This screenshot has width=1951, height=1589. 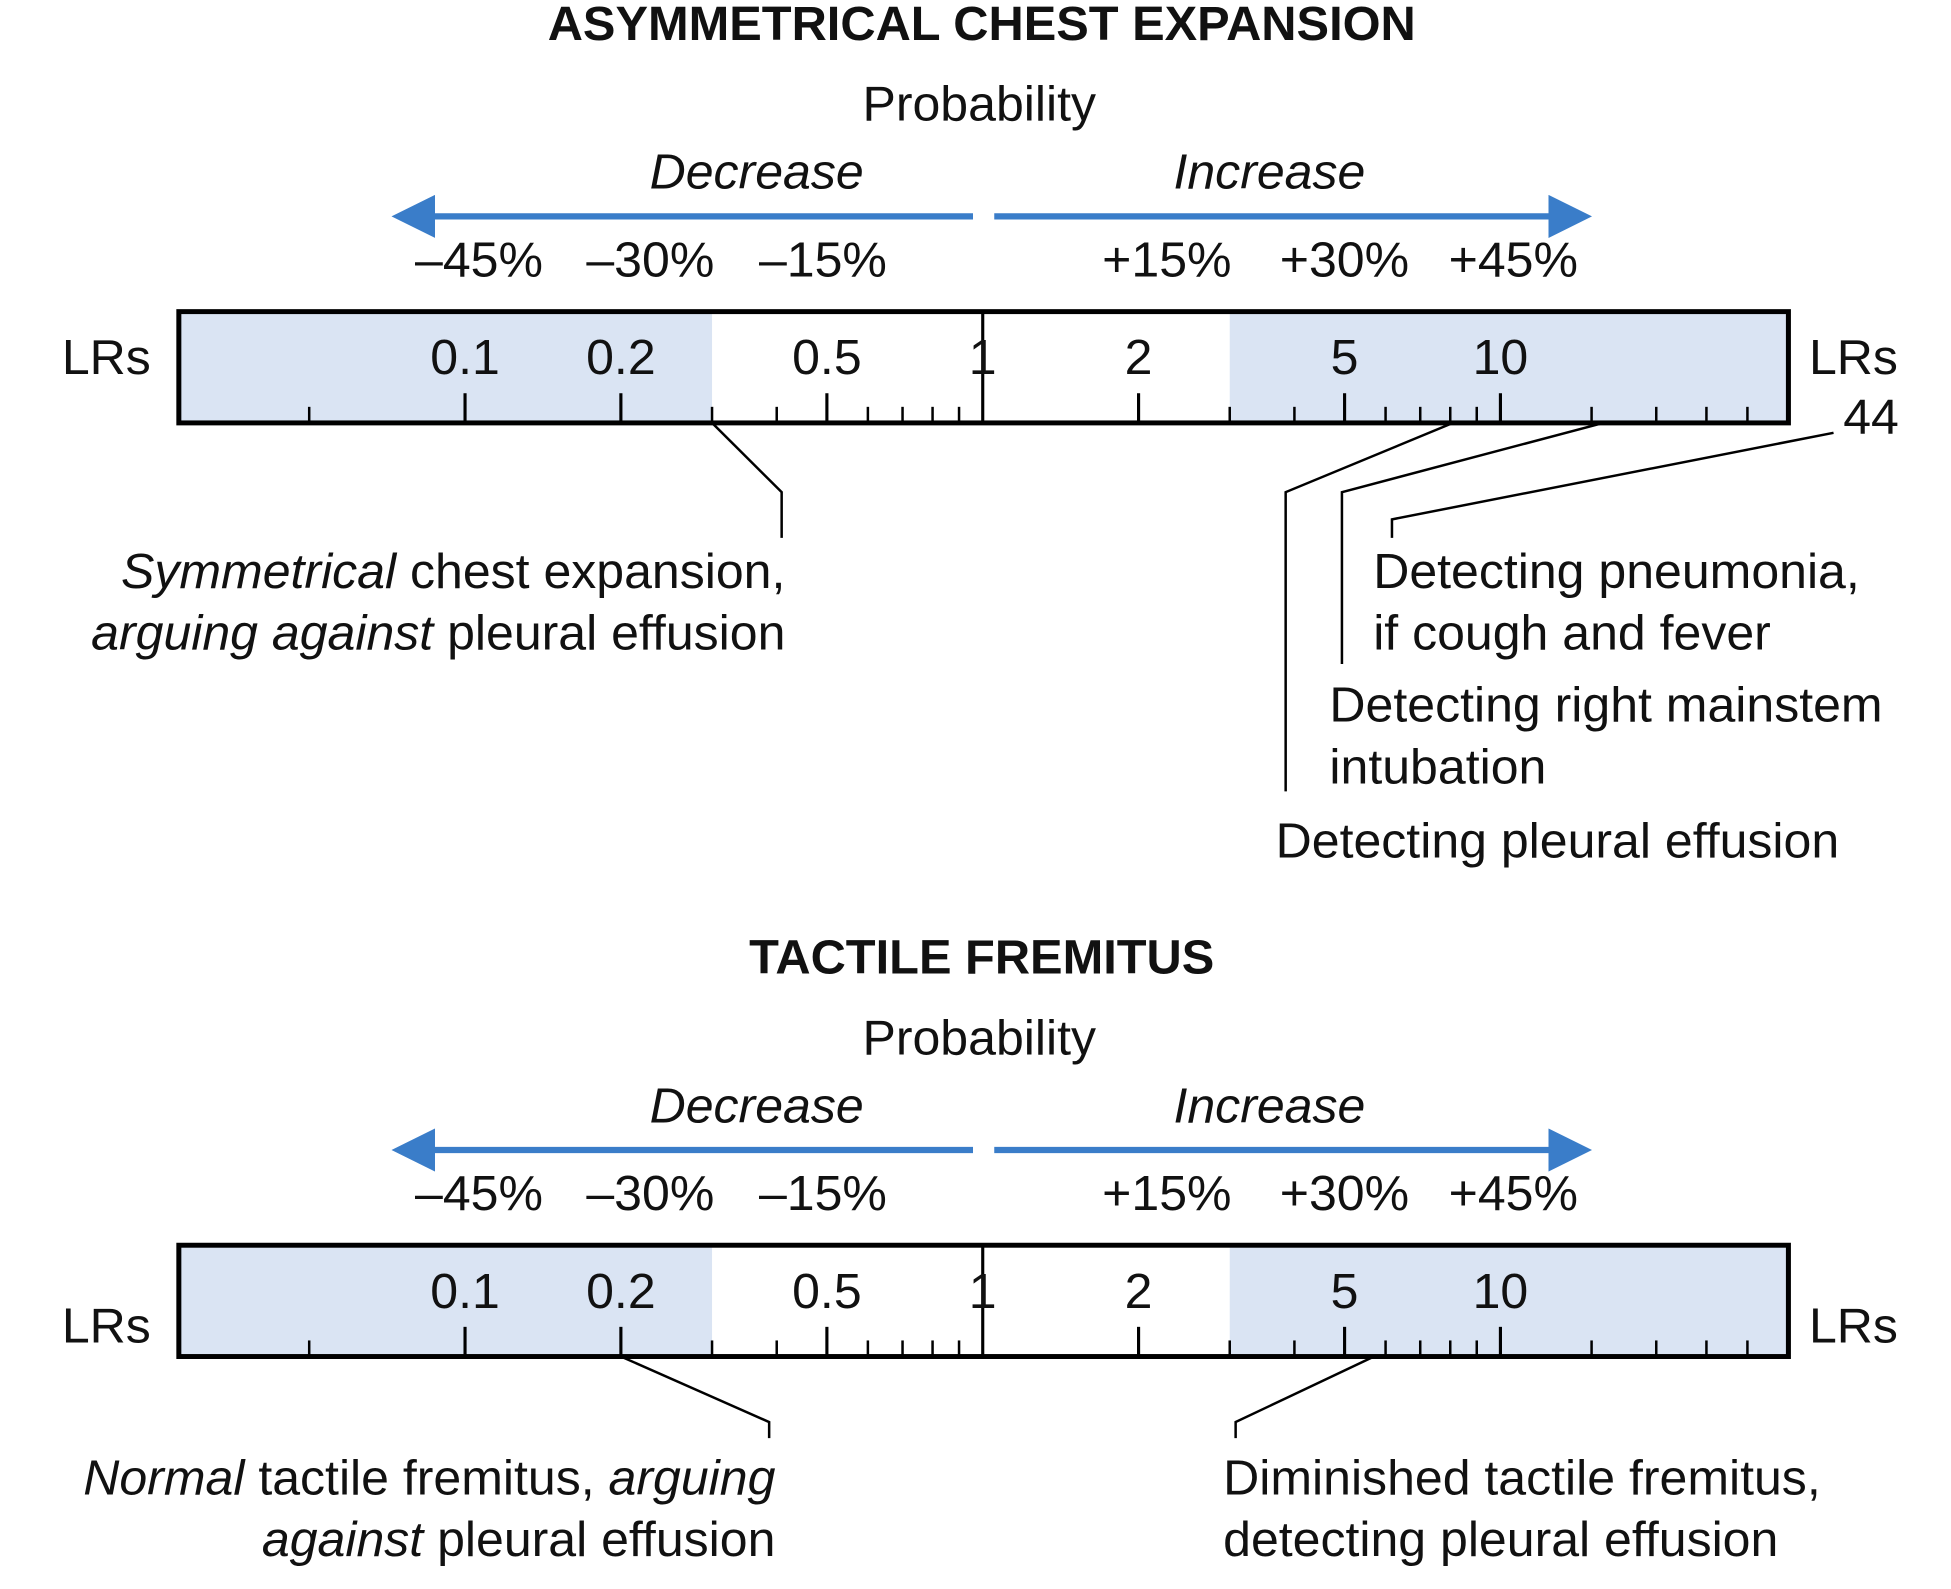 I want to click on finding-label: Symmetrical chest expansion,, so click(x=453, y=571).